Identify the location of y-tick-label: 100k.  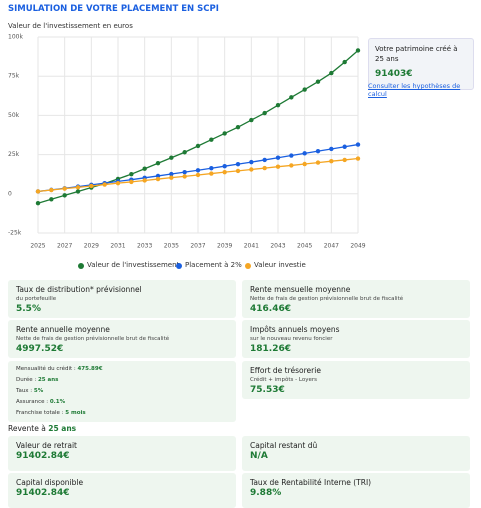
(15, 37).